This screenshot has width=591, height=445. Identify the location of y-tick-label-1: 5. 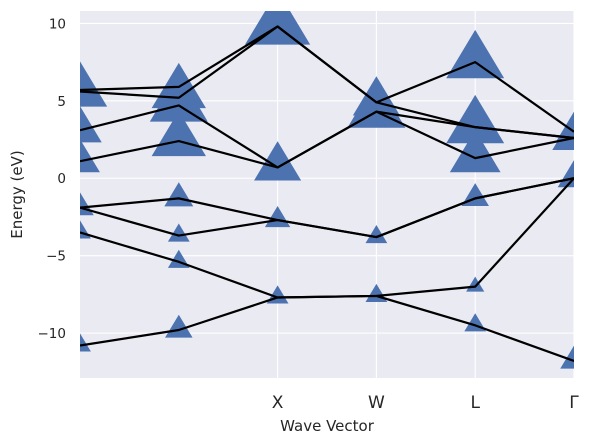
(61, 102).